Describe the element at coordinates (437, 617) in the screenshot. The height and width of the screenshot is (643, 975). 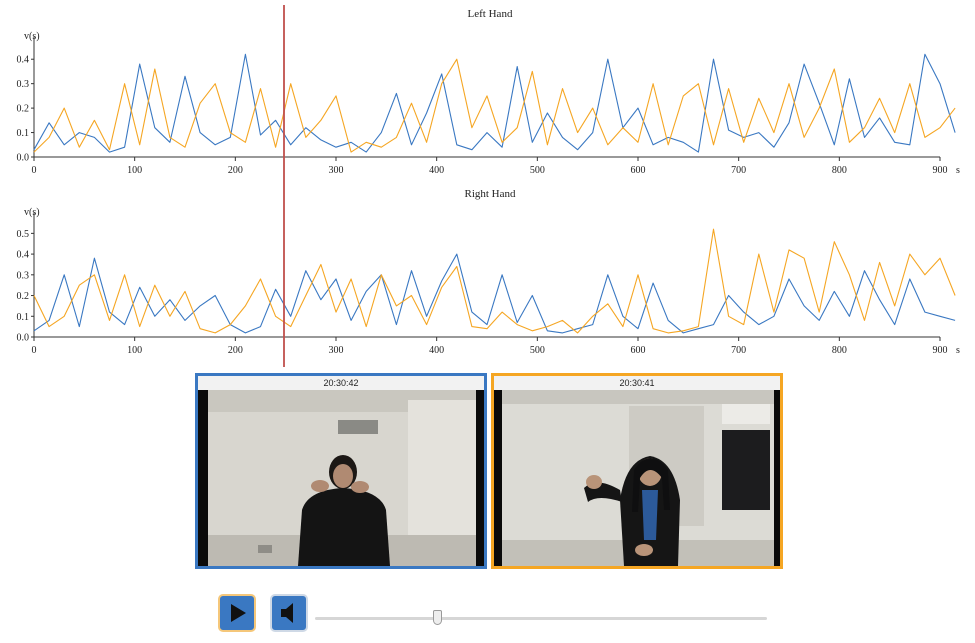
I see `seek-slider-thumb` at that location.